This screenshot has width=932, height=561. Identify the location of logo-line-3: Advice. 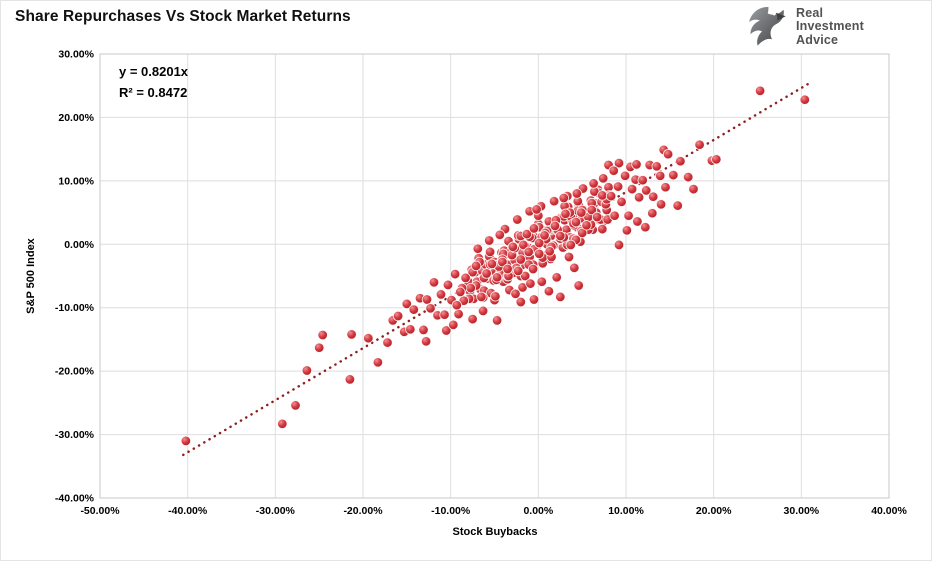
(817, 39).